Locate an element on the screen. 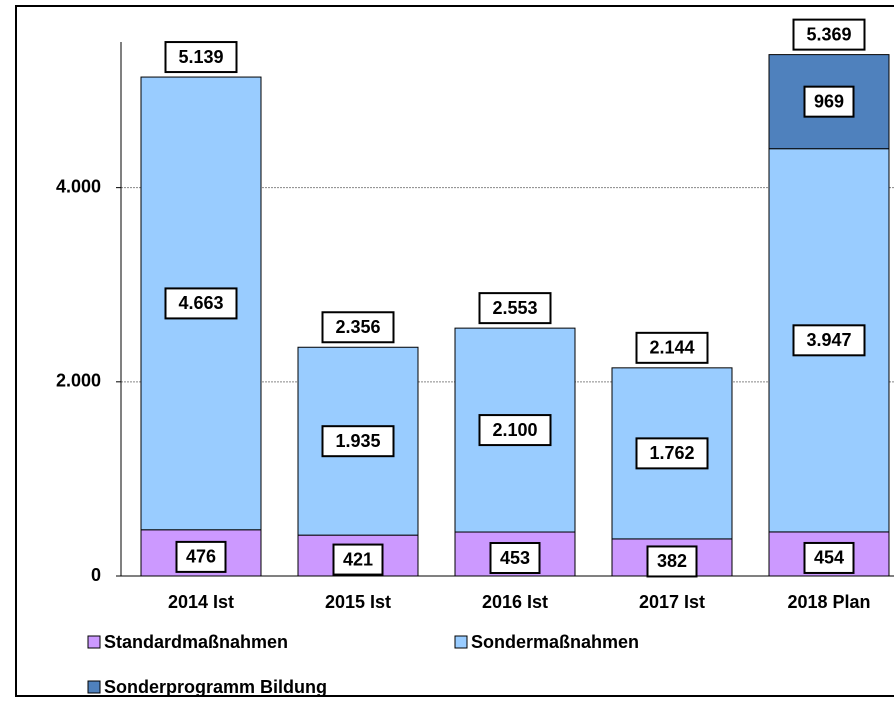  data-label: 2.553 is located at coordinates (514, 308).